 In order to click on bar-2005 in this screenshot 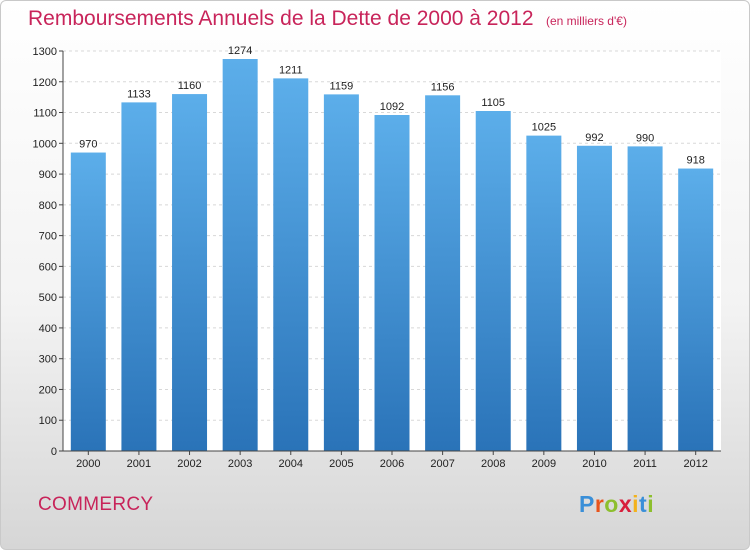, I will do `click(341, 272)`.